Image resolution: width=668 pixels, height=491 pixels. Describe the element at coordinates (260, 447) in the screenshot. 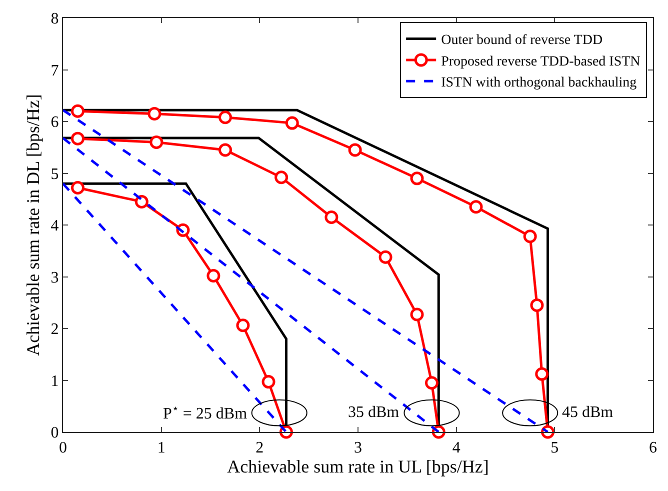

I see `x-tick-label: 2` at that location.